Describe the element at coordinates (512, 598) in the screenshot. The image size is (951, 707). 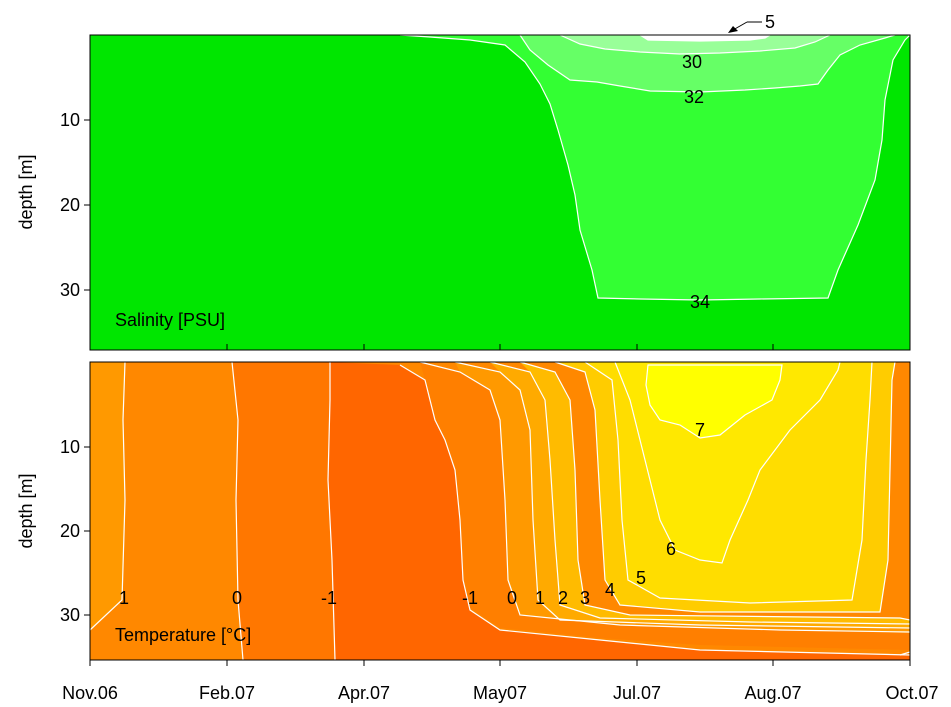
I see `temperature-contour-label-0-right: 0` at that location.